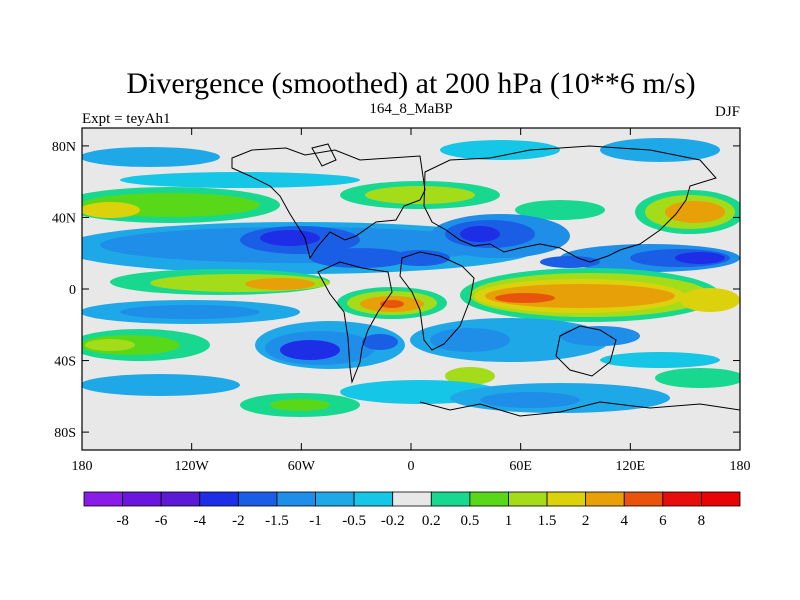 This screenshot has width=800, height=600. Describe the element at coordinates (520, 466) in the screenshot. I see `x-tick-label: 60E` at that location.